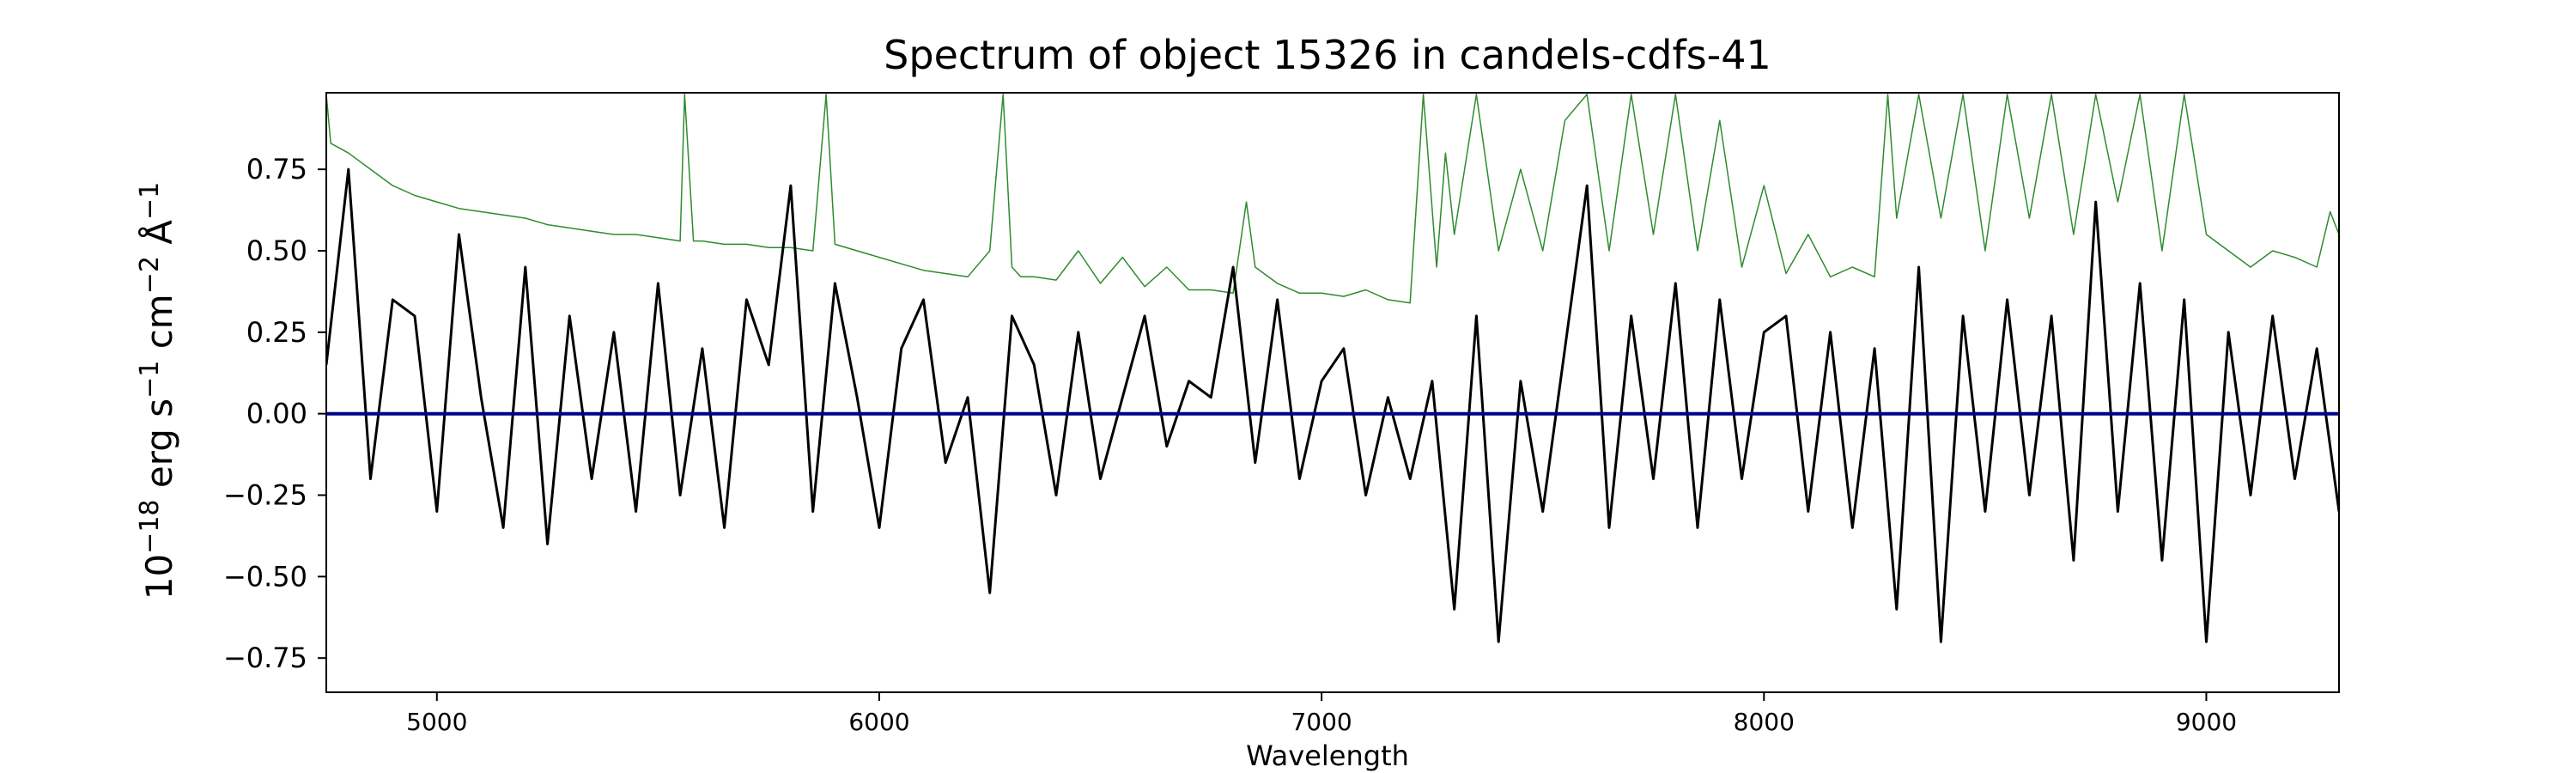 Image resolution: width=2576 pixels, height=773 pixels. What do you see at coordinates (2207, 722) in the screenshot?
I see `x-tick-label: 9000` at bounding box center [2207, 722].